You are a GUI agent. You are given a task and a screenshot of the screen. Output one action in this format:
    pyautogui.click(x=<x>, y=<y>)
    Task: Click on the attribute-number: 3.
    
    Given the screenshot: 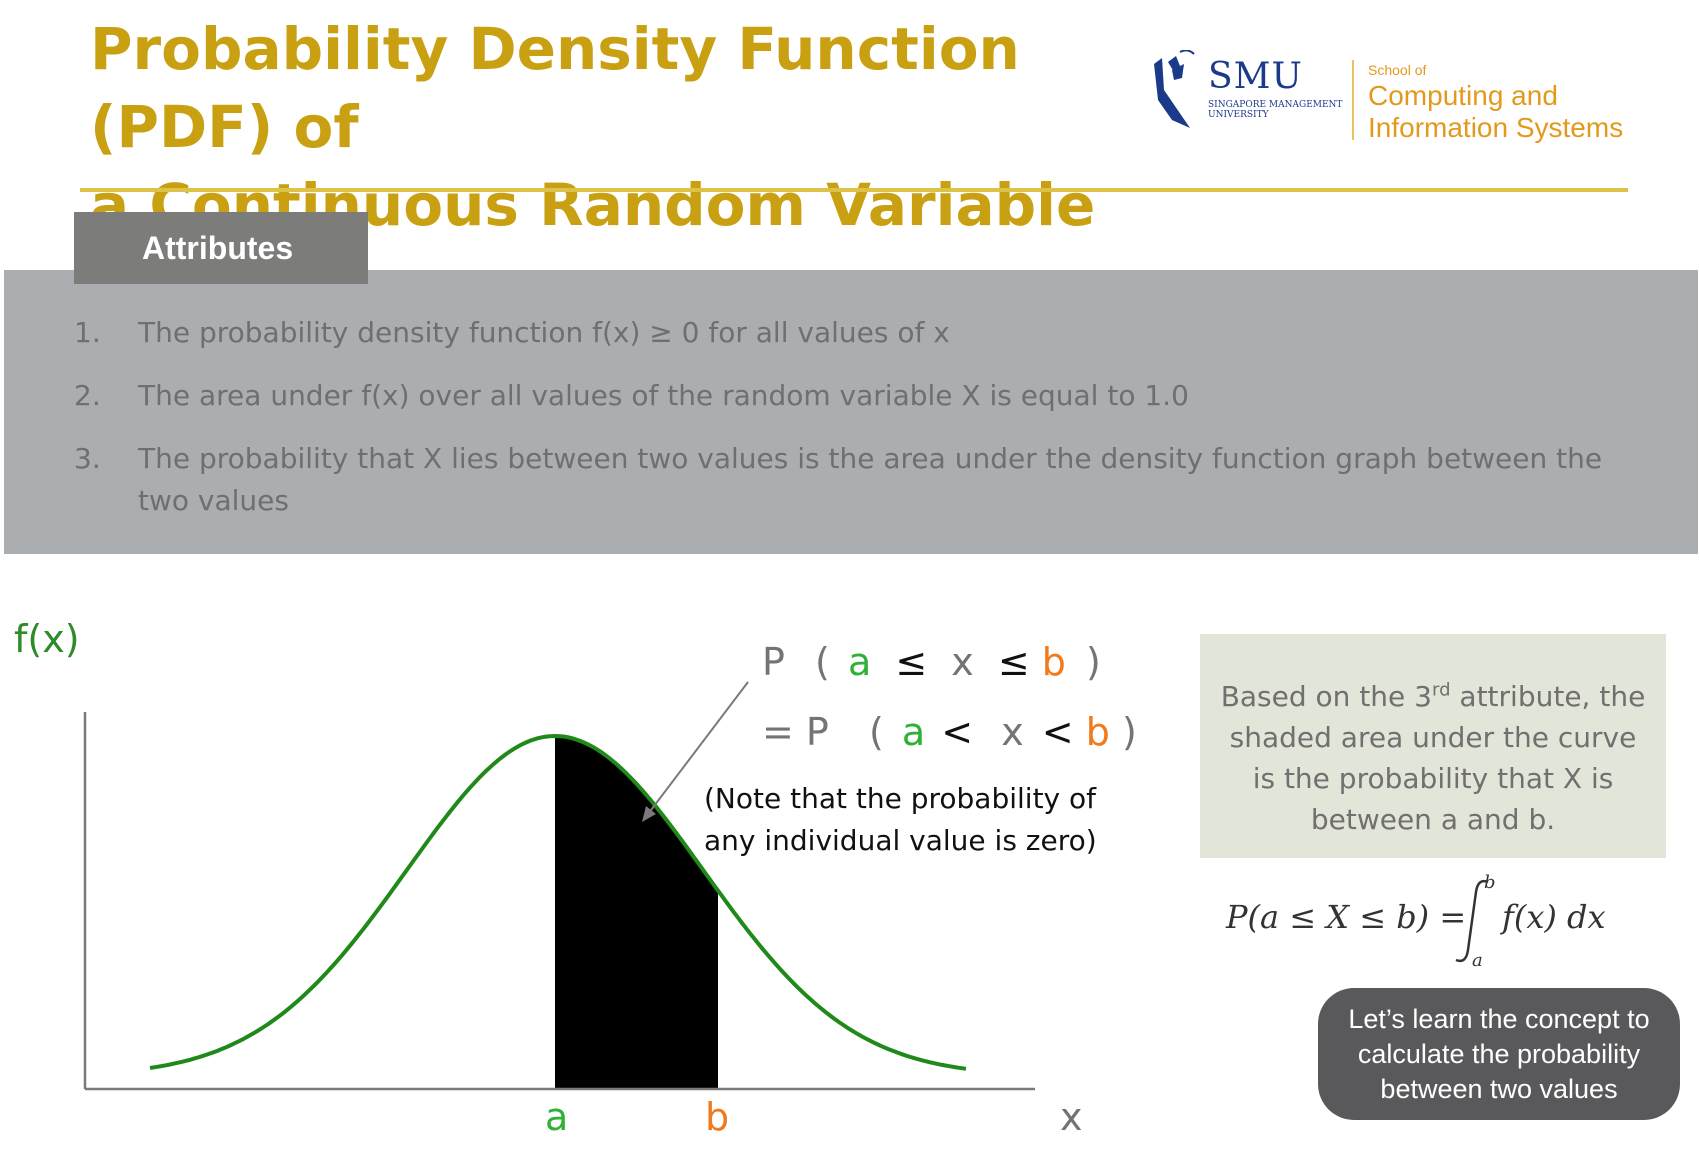 What is the action you would take?
    pyautogui.click(x=87, y=458)
    